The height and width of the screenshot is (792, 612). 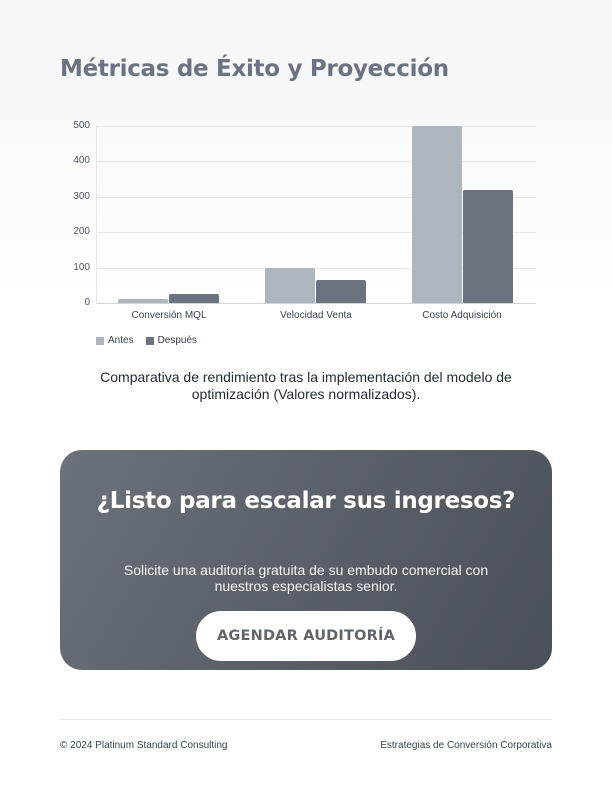 What do you see at coordinates (466, 745) in the screenshot?
I see `footer-tagline: Estrategias de Conversión Corporativa` at bounding box center [466, 745].